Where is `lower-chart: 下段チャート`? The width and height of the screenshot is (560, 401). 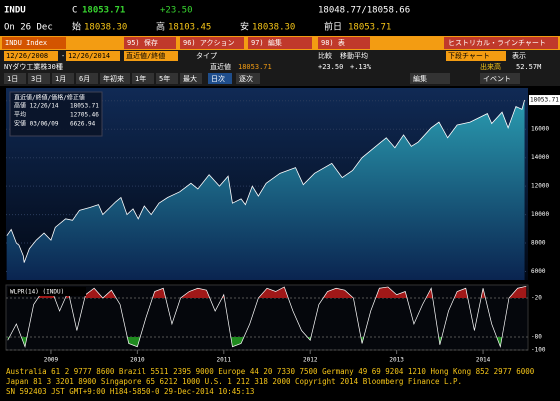 lower-chart: 下段チャート is located at coordinates (469, 55).